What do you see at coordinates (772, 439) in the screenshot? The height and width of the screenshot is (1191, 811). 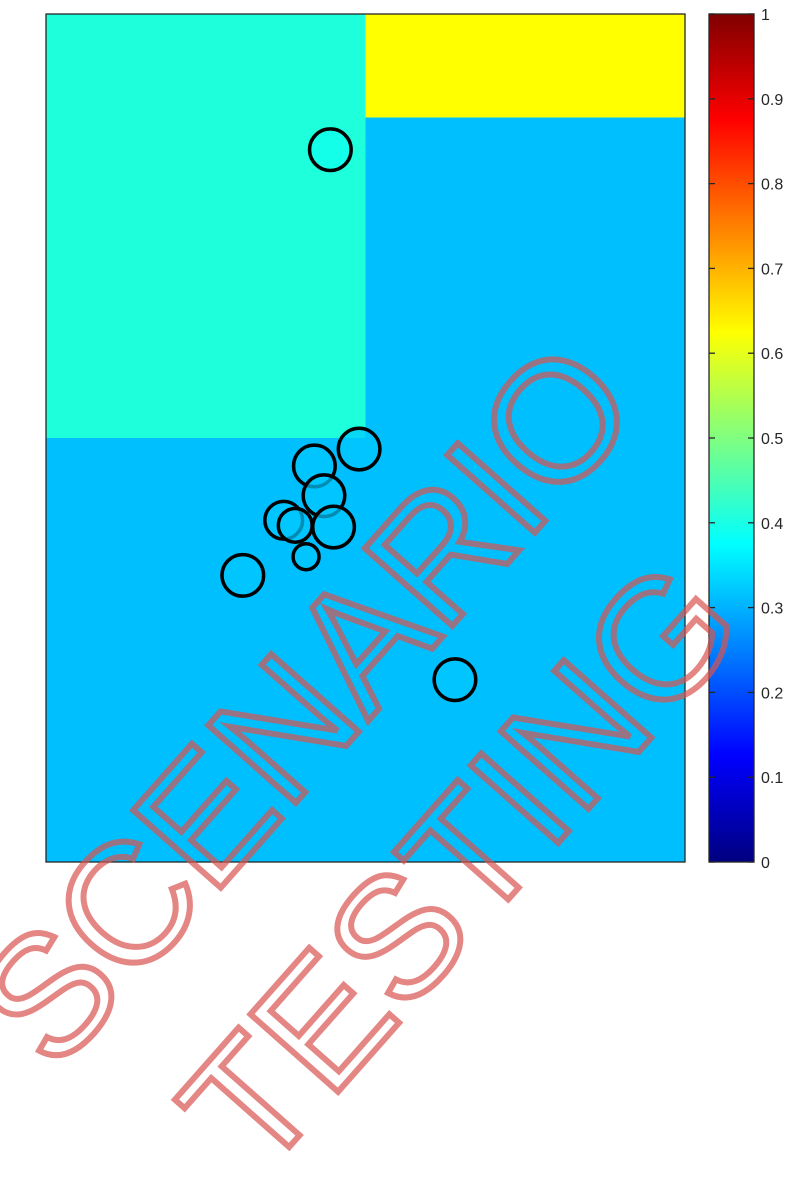 I see `colorbar-tick-label-5: 0.5` at bounding box center [772, 439].